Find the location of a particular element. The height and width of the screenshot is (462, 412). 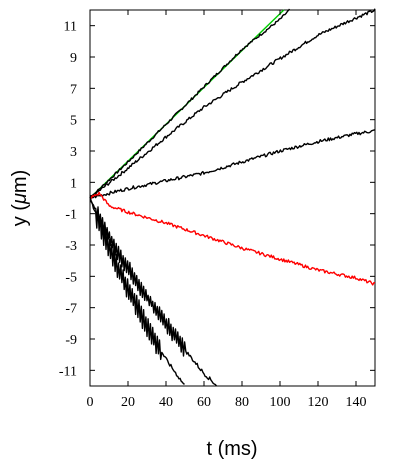

x-tick-label: 100 is located at coordinates (280, 402).